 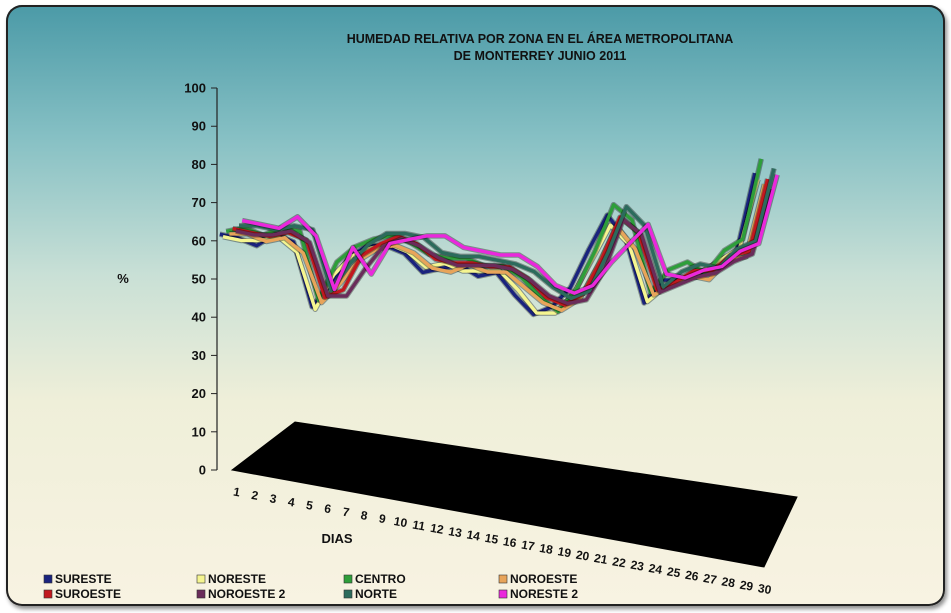 I want to click on x-tick-label: 14, so click(x=474, y=535).